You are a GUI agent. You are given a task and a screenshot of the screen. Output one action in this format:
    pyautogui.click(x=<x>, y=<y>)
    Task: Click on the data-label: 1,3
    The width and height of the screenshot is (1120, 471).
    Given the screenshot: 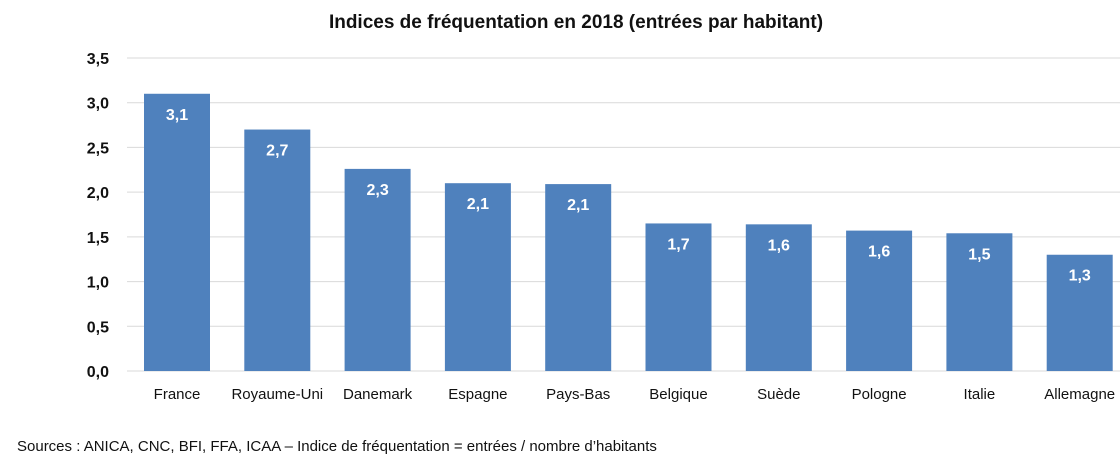 What is the action you would take?
    pyautogui.click(x=1080, y=276)
    